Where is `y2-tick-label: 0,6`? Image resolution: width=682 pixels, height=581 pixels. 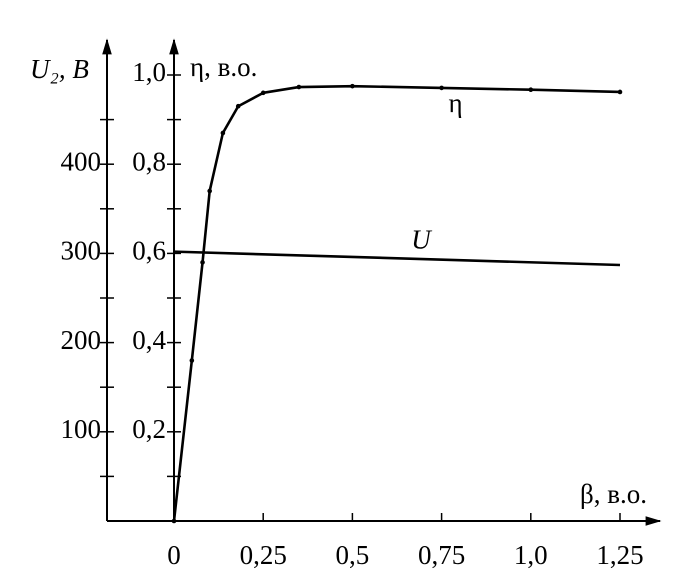 y2-tick-label: 0,6 is located at coordinates (149, 251).